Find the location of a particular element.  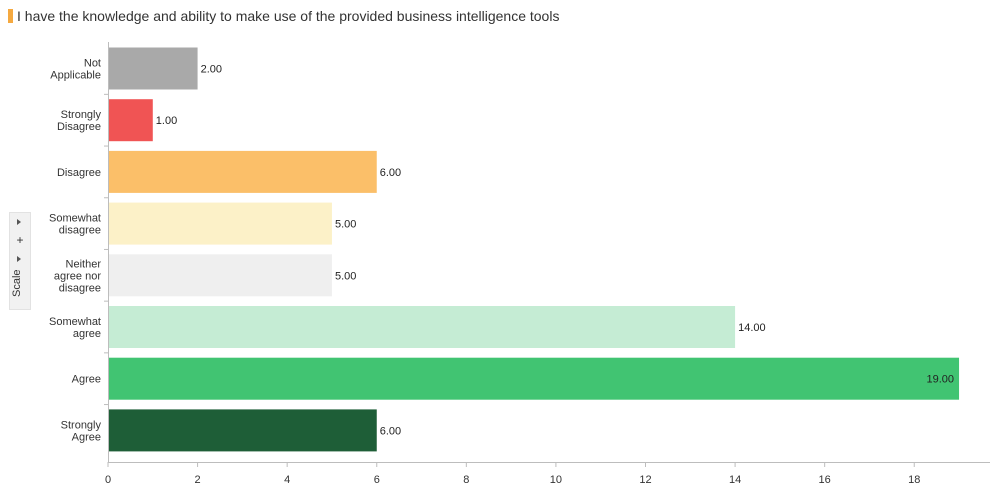

scale-panel: + Scale is located at coordinates (20, 261).